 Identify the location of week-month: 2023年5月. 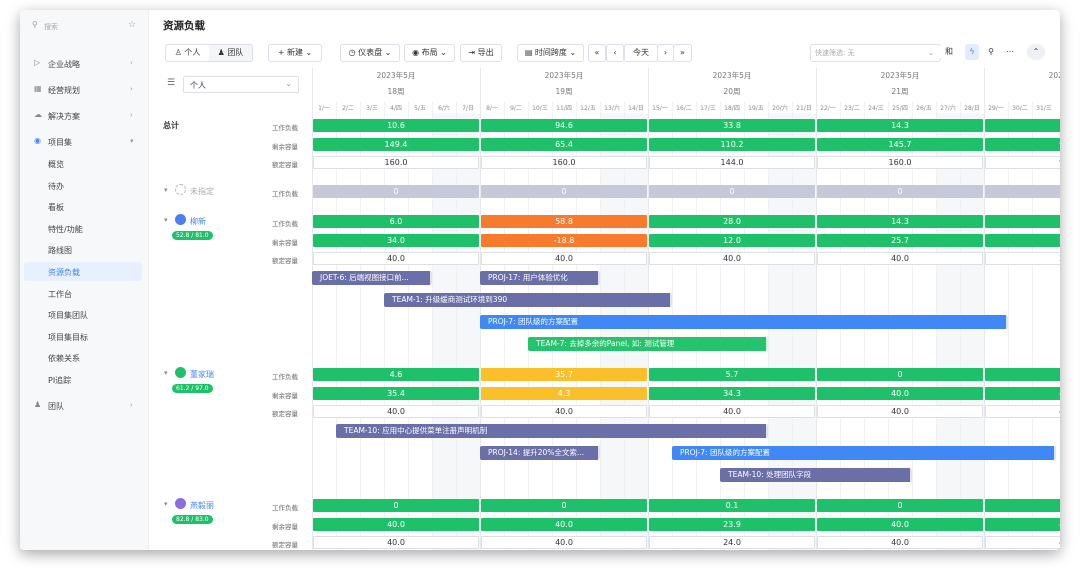
(732, 75).